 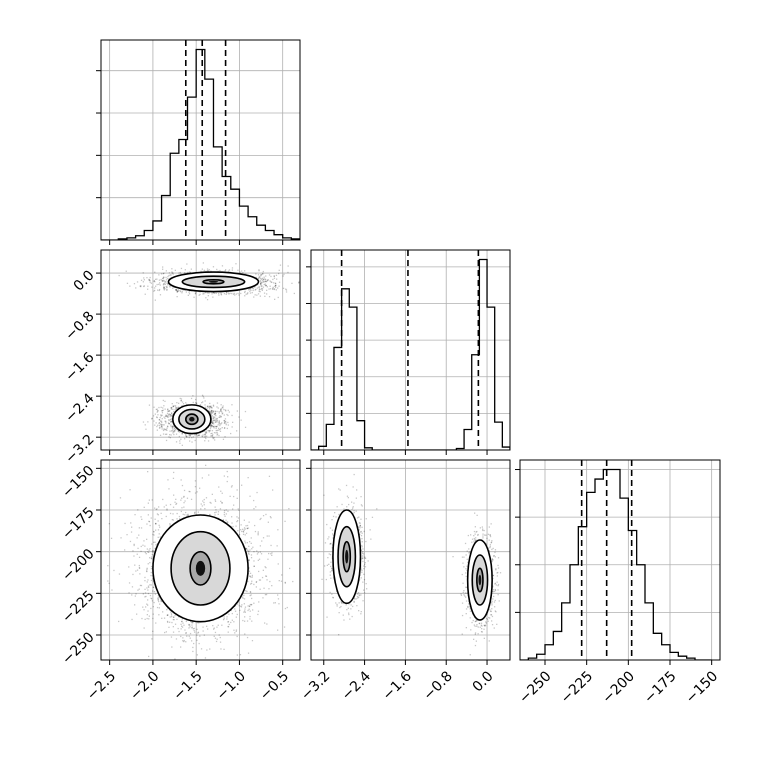 What do you see at coordinates (79, 449) in the screenshot?
I see `y-tick-label: −3.2` at bounding box center [79, 449].